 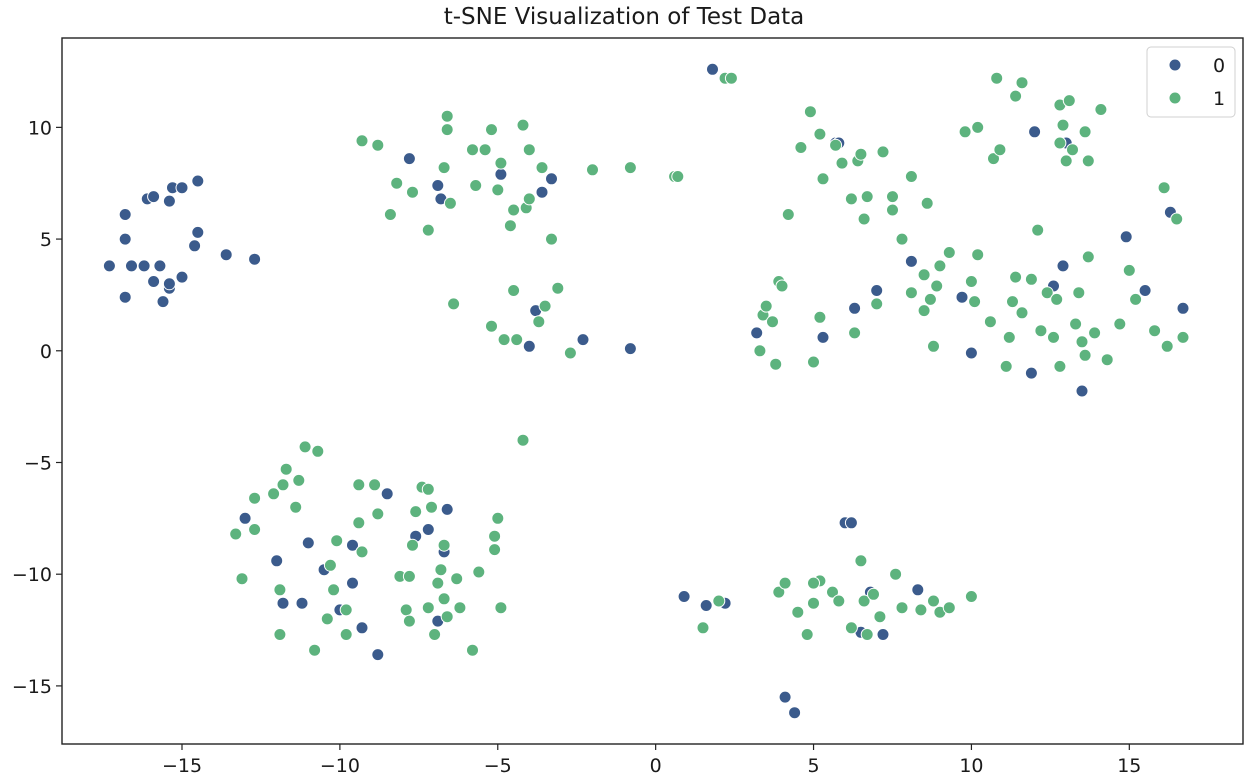 What do you see at coordinates (46, 240) in the screenshot?
I see `y-tick-label: 5` at bounding box center [46, 240].